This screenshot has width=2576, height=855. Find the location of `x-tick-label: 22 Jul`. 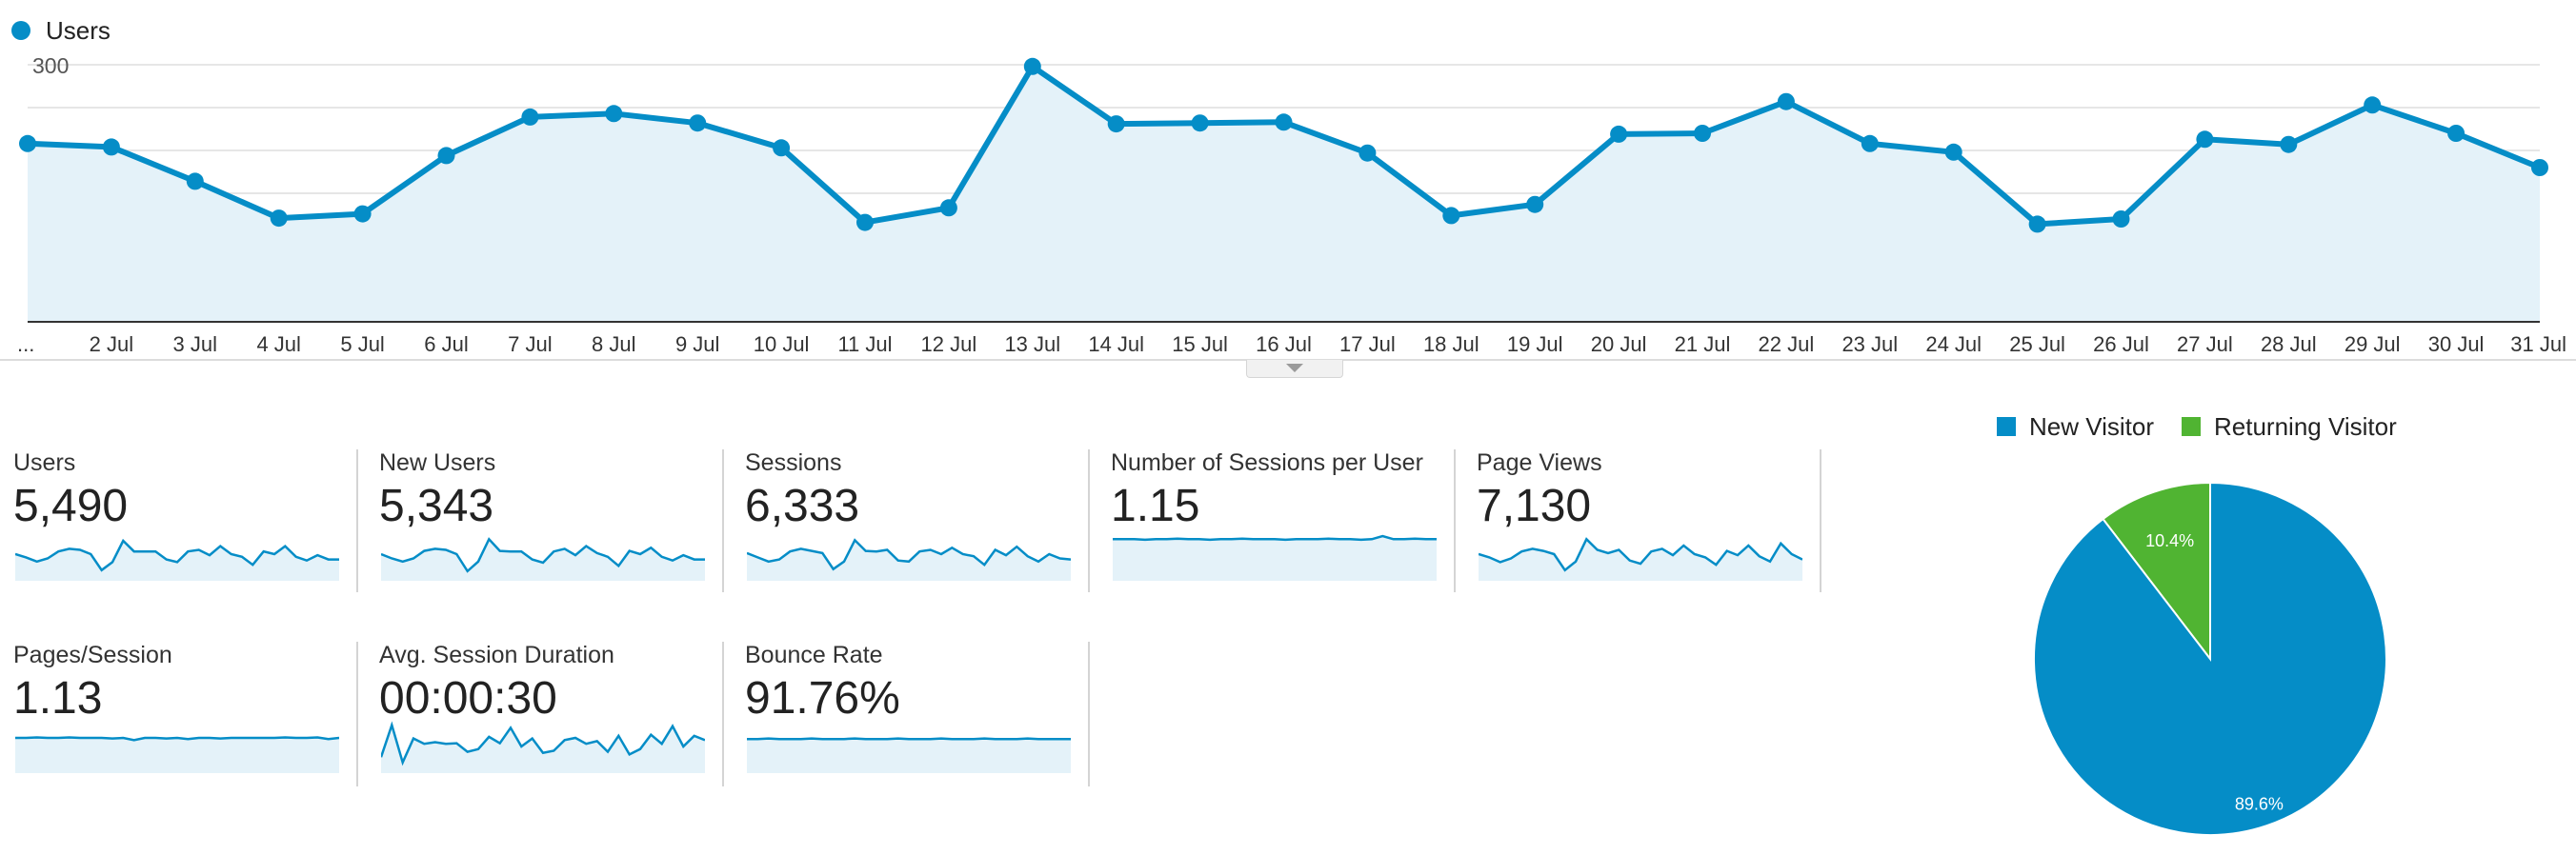

x-tick-label: 22 Jul is located at coordinates (1787, 344).